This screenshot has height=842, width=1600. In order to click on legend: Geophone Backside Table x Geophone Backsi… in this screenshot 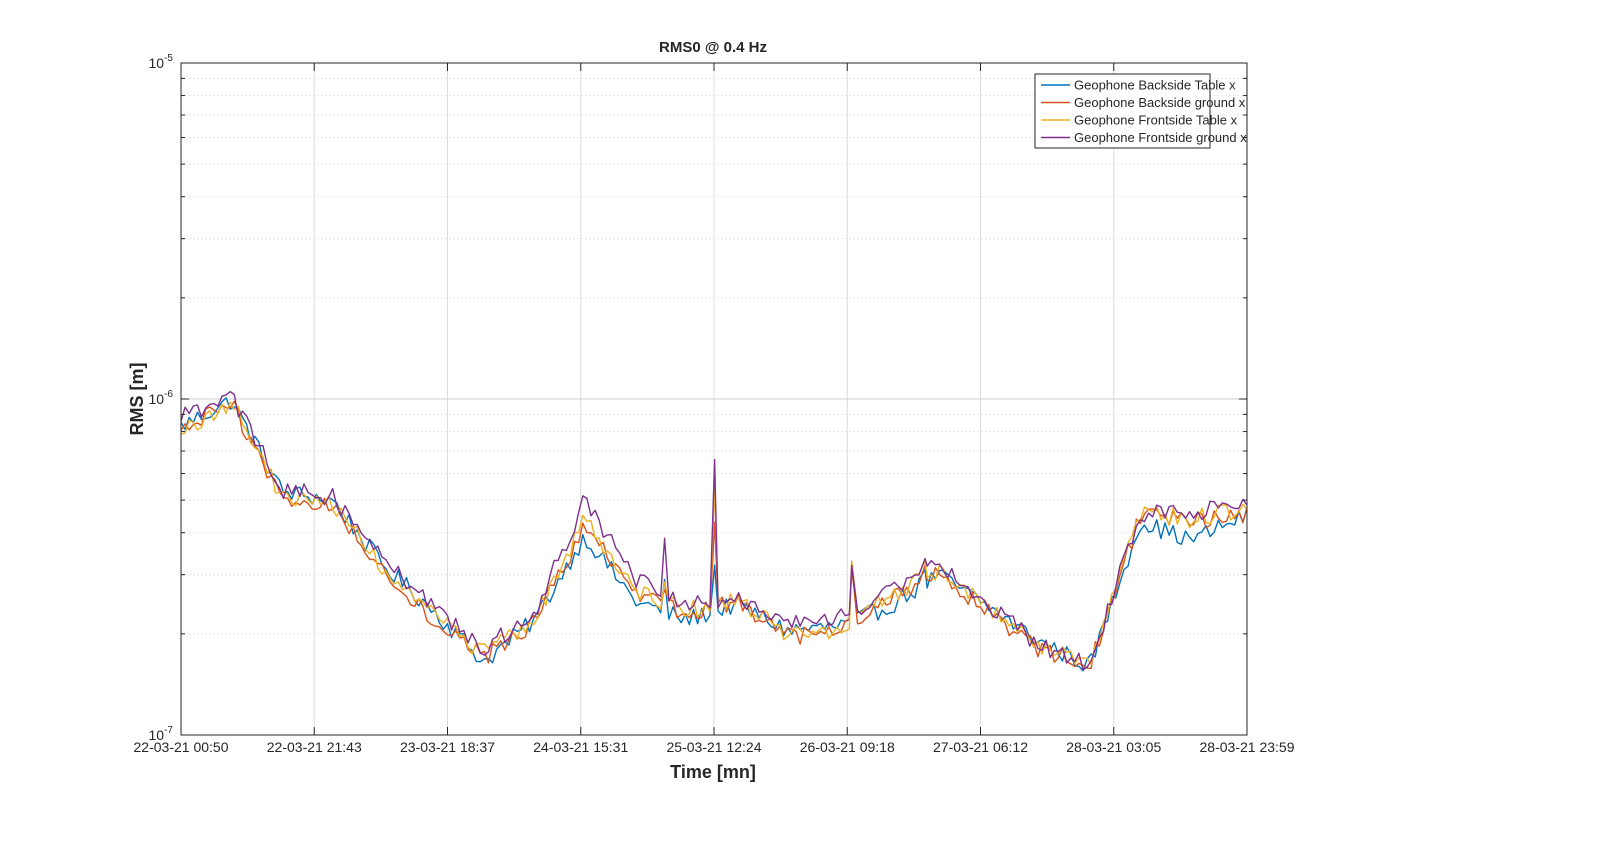, I will do `click(1140, 111)`.